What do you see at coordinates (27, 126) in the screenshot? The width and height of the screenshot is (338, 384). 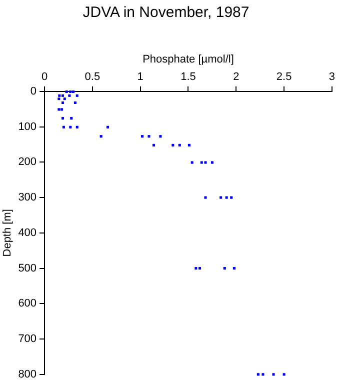 I see `y-tick-label: 100` at bounding box center [27, 126].